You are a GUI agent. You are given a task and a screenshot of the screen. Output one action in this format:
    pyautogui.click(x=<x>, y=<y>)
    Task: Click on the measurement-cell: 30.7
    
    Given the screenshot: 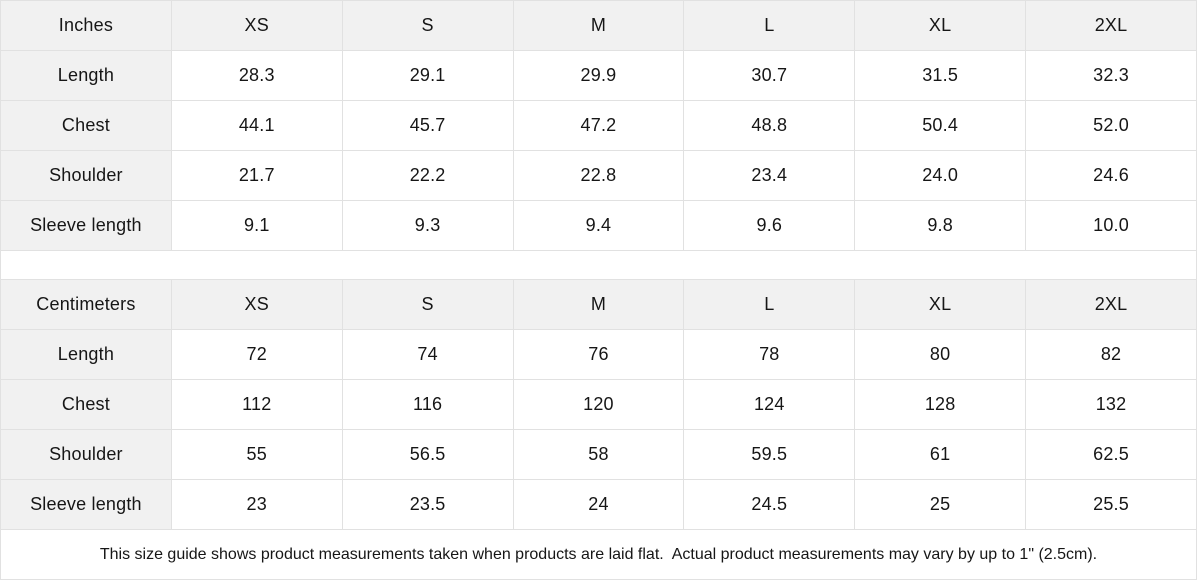 What is the action you would take?
    pyautogui.click(x=769, y=75)
    